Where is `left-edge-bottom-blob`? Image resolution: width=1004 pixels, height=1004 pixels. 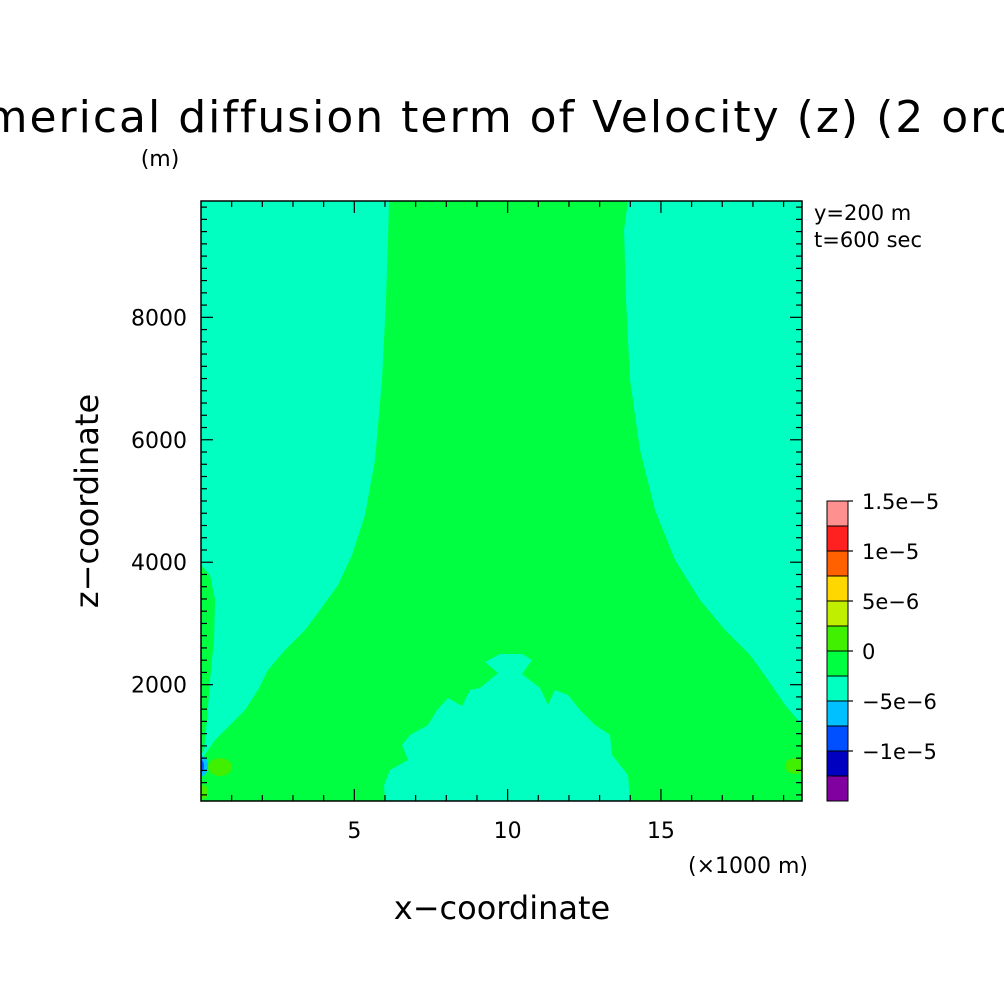
left-edge-bottom-blob is located at coordinates (204, 792).